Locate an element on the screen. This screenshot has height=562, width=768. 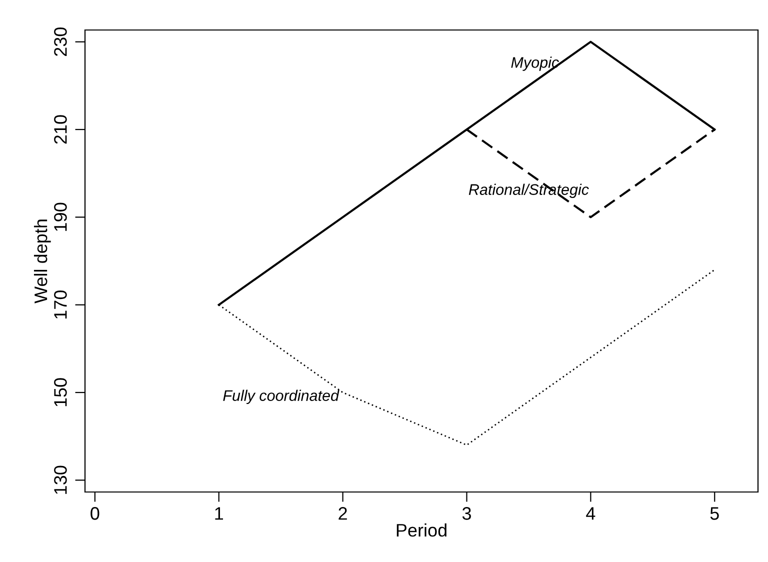
y-tick-label: 230 is located at coordinates (60, 41).